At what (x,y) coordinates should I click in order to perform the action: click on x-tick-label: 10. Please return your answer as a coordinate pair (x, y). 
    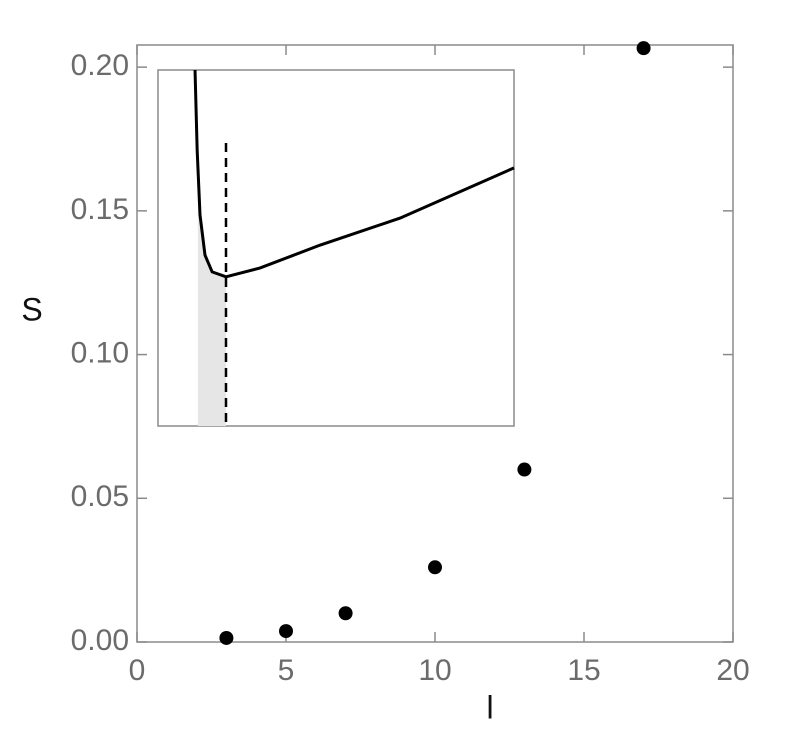
    Looking at the image, I should click on (434, 670).